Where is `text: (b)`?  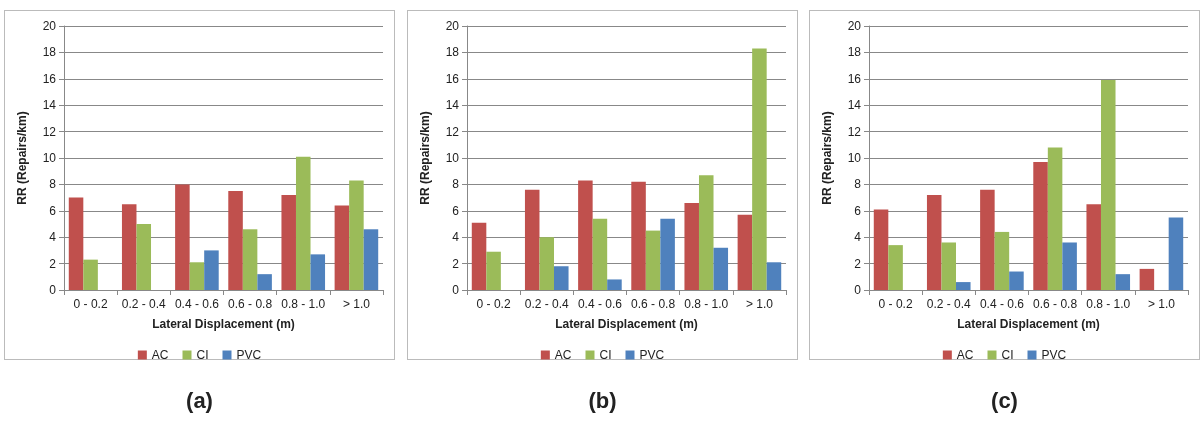
text: (b) is located at coordinates (602, 400).